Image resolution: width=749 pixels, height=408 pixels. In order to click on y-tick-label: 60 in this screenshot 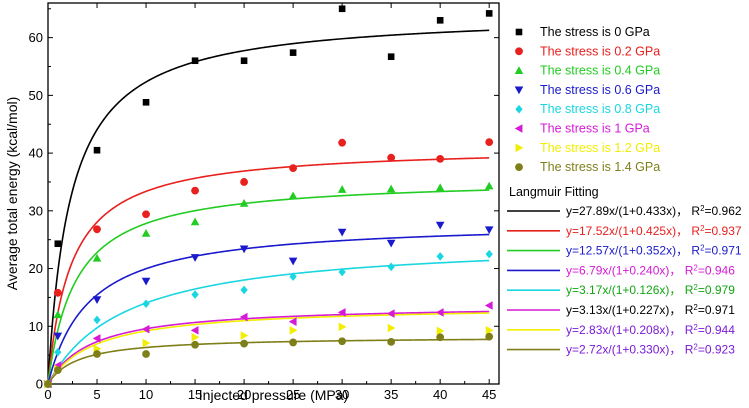, I will do `click(36, 37)`.